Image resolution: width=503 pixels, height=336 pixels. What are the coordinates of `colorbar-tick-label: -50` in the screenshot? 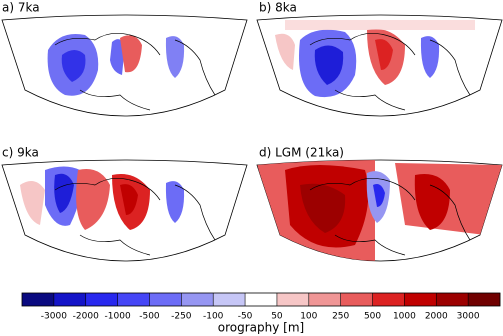 It's located at (245, 317).